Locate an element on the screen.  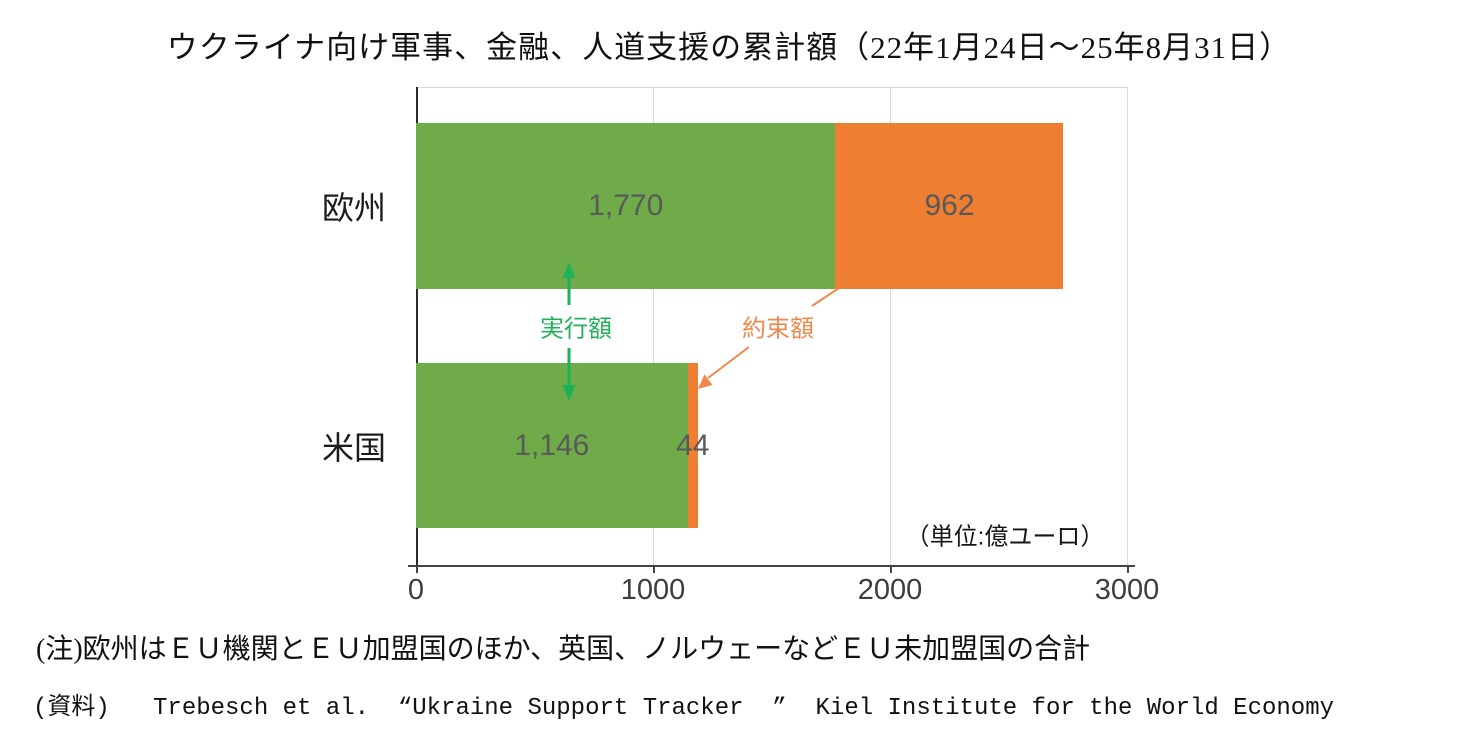
x-tick-label: 0 is located at coordinates (416, 590).